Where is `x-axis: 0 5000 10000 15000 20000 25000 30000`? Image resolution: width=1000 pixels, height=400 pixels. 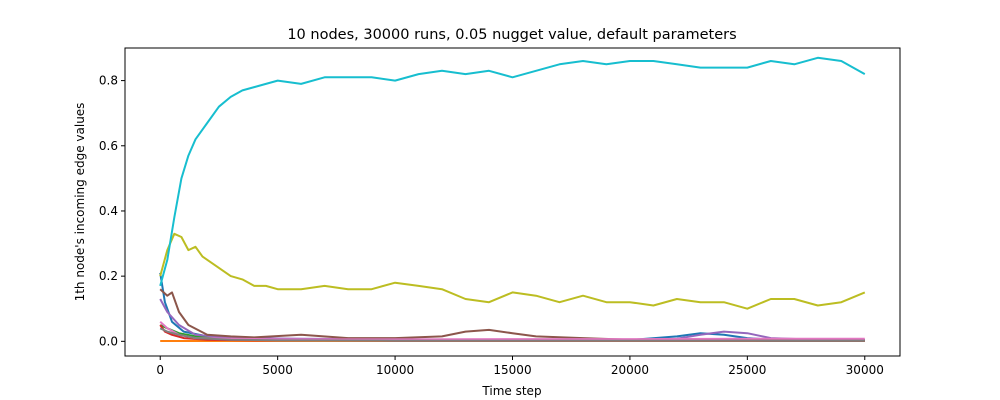
x-axis: 0 5000 10000 15000 20000 25000 30000 is located at coordinates (520, 366).